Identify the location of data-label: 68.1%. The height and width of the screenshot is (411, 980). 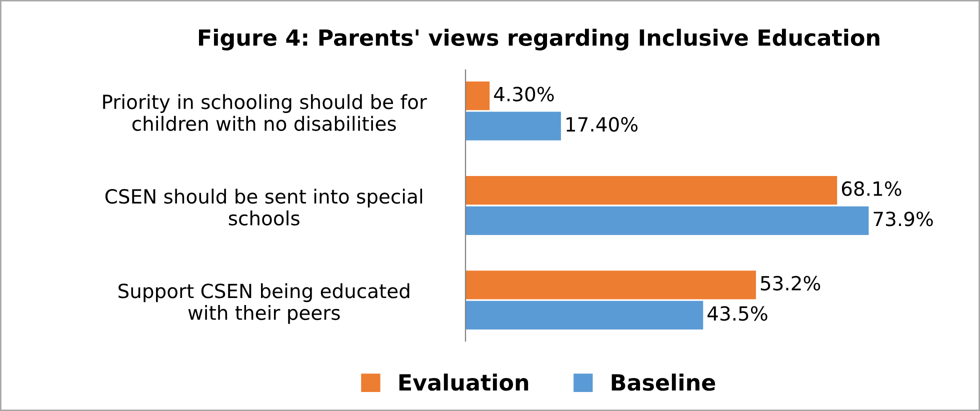
(872, 188).